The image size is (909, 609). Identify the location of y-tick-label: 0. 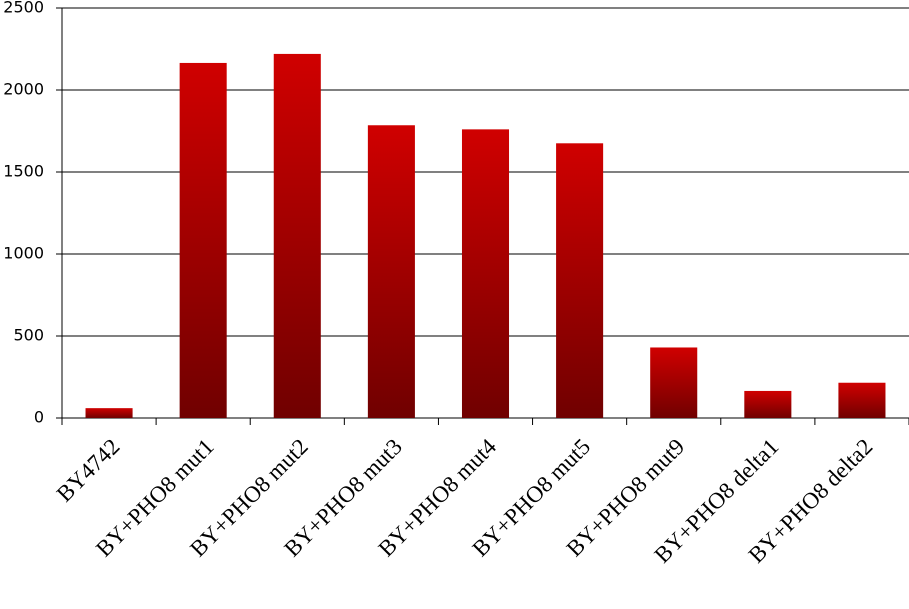
(39, 417).